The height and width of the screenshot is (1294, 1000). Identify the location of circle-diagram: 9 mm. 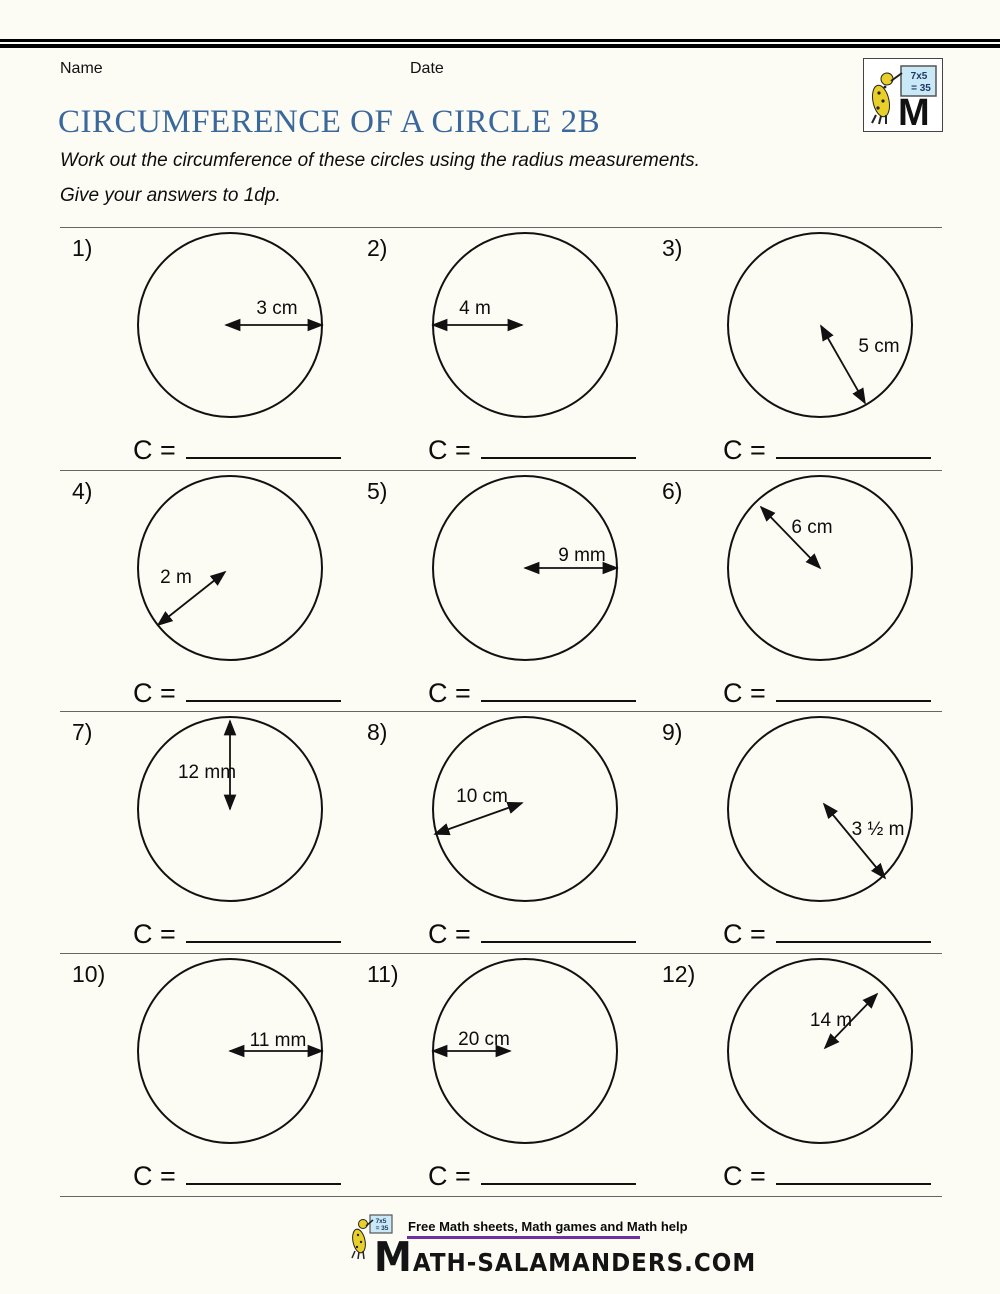
(505, 572).